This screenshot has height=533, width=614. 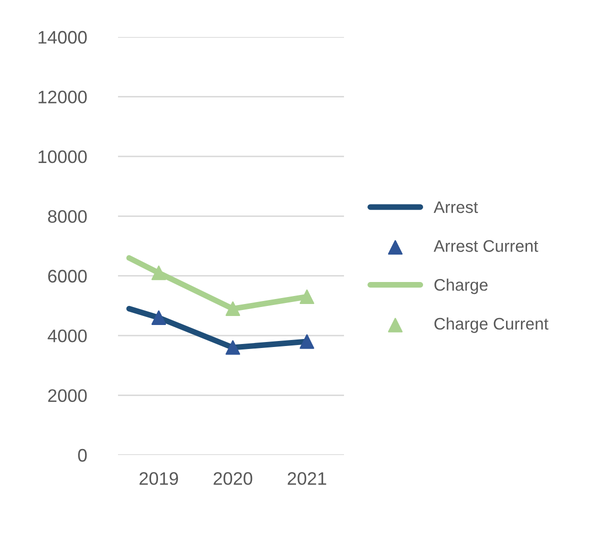 What do you see at coordinates (456, 207) in the screenshot?
I see `legend-label: Arrest` at bounding box center [456, 207].